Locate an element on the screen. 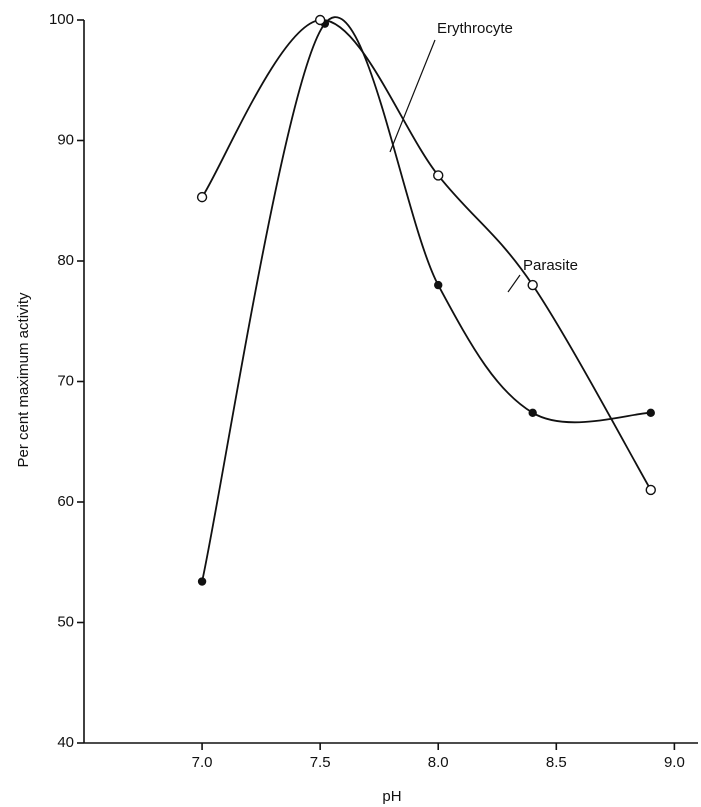 The height and width of the screenshot is (807, 701). y-tick-label: 90 is located at coordinates (65, 139).